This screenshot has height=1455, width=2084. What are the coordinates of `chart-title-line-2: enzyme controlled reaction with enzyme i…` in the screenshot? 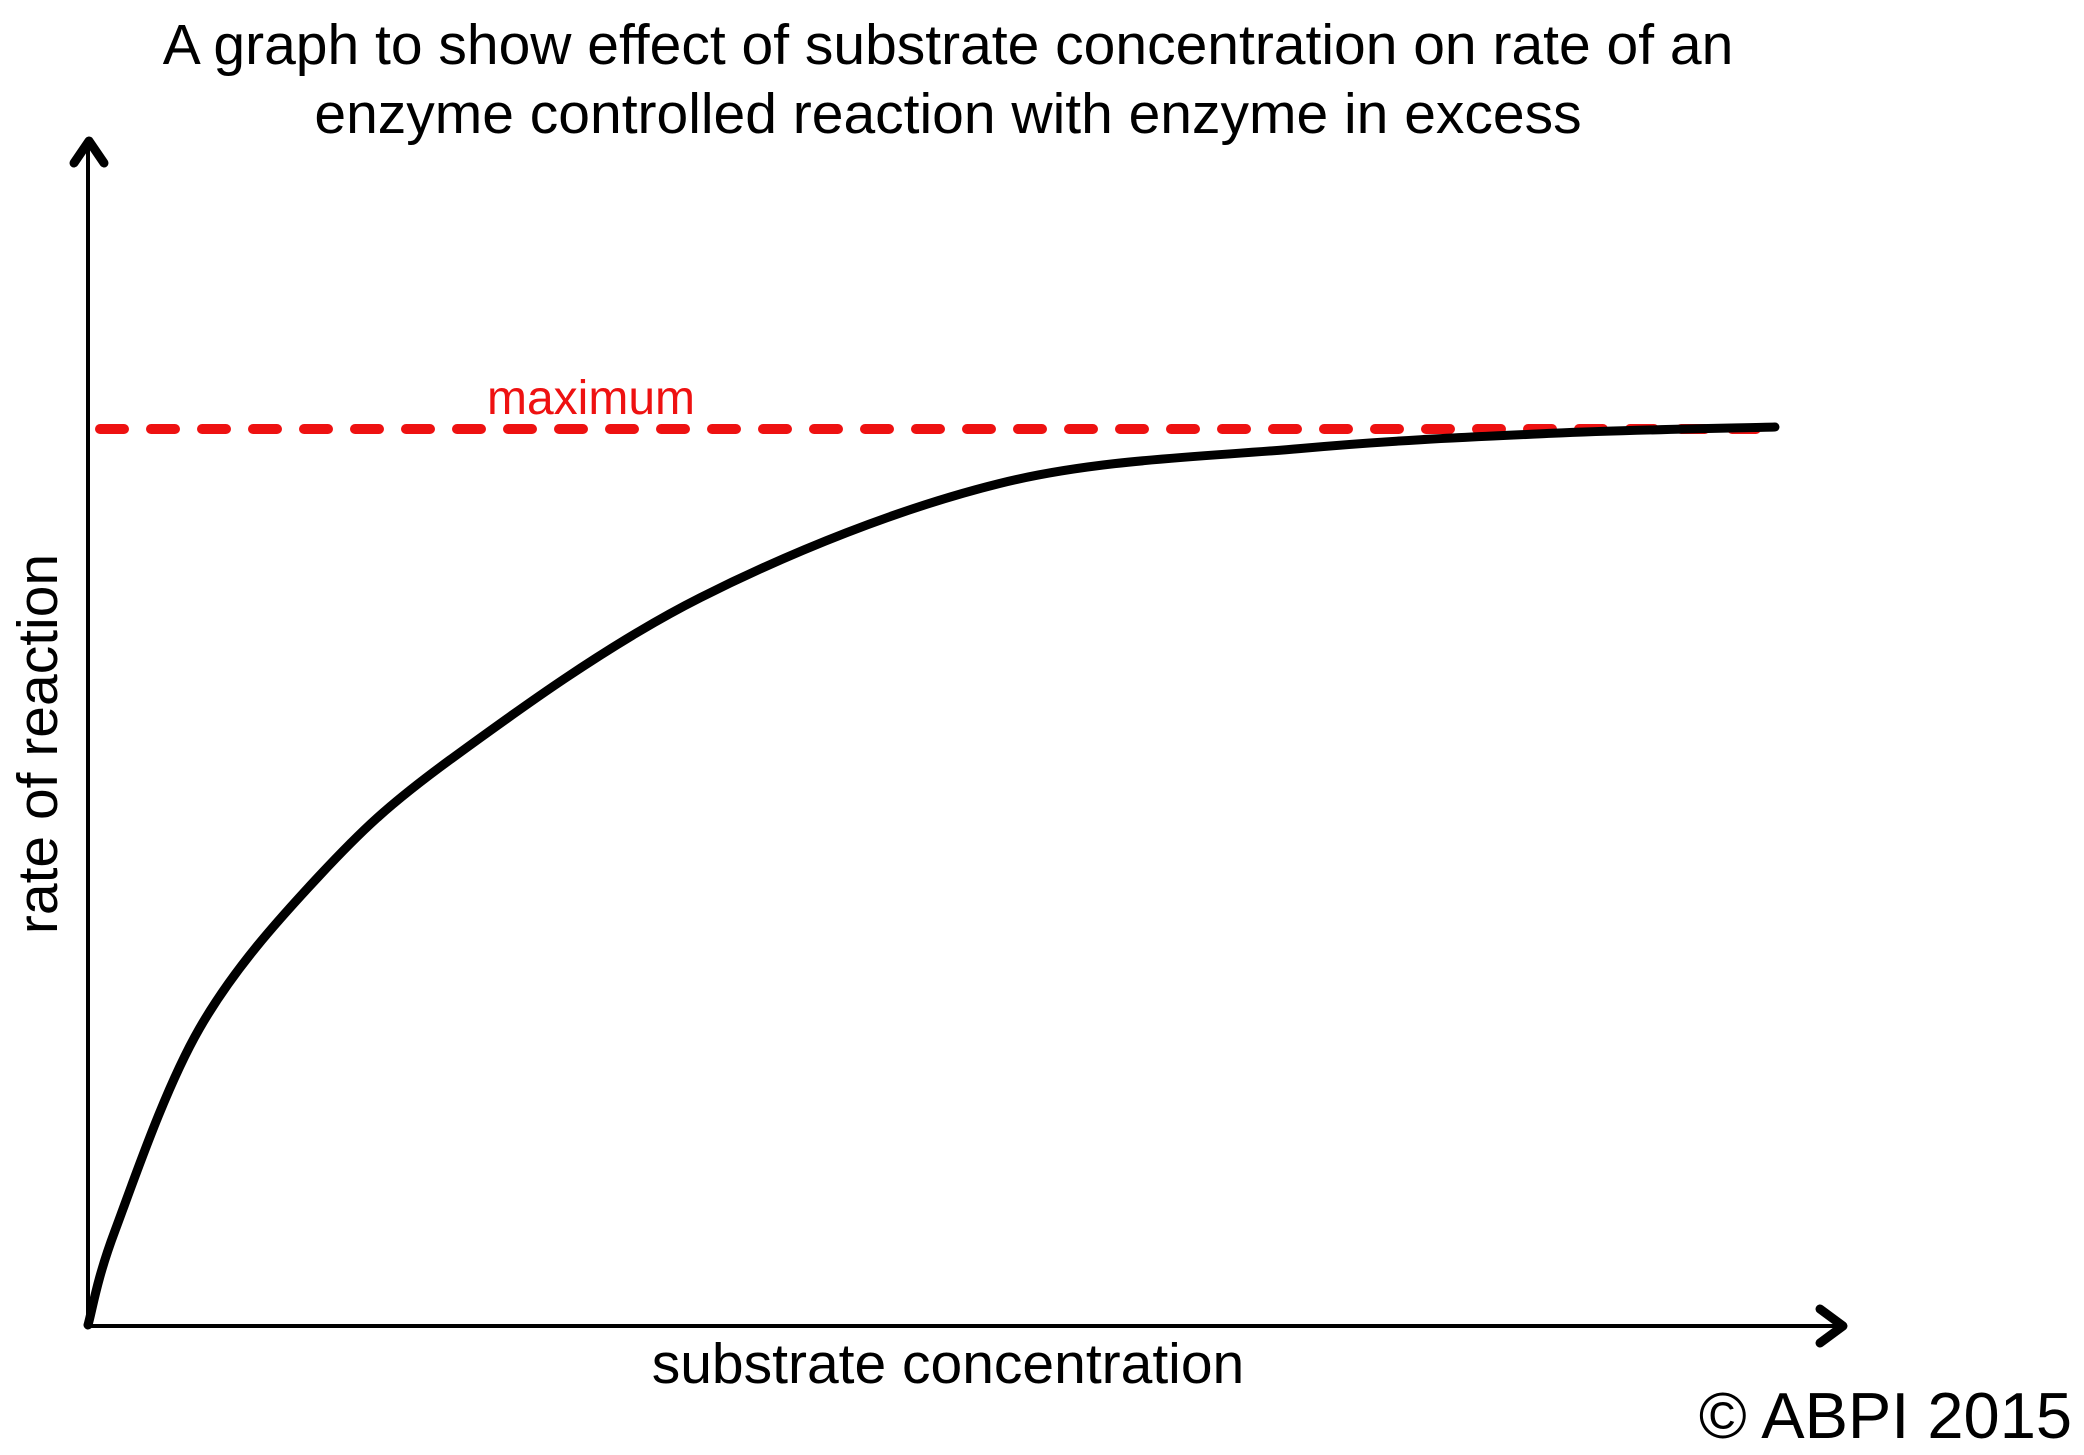 It's located at (948, 114).